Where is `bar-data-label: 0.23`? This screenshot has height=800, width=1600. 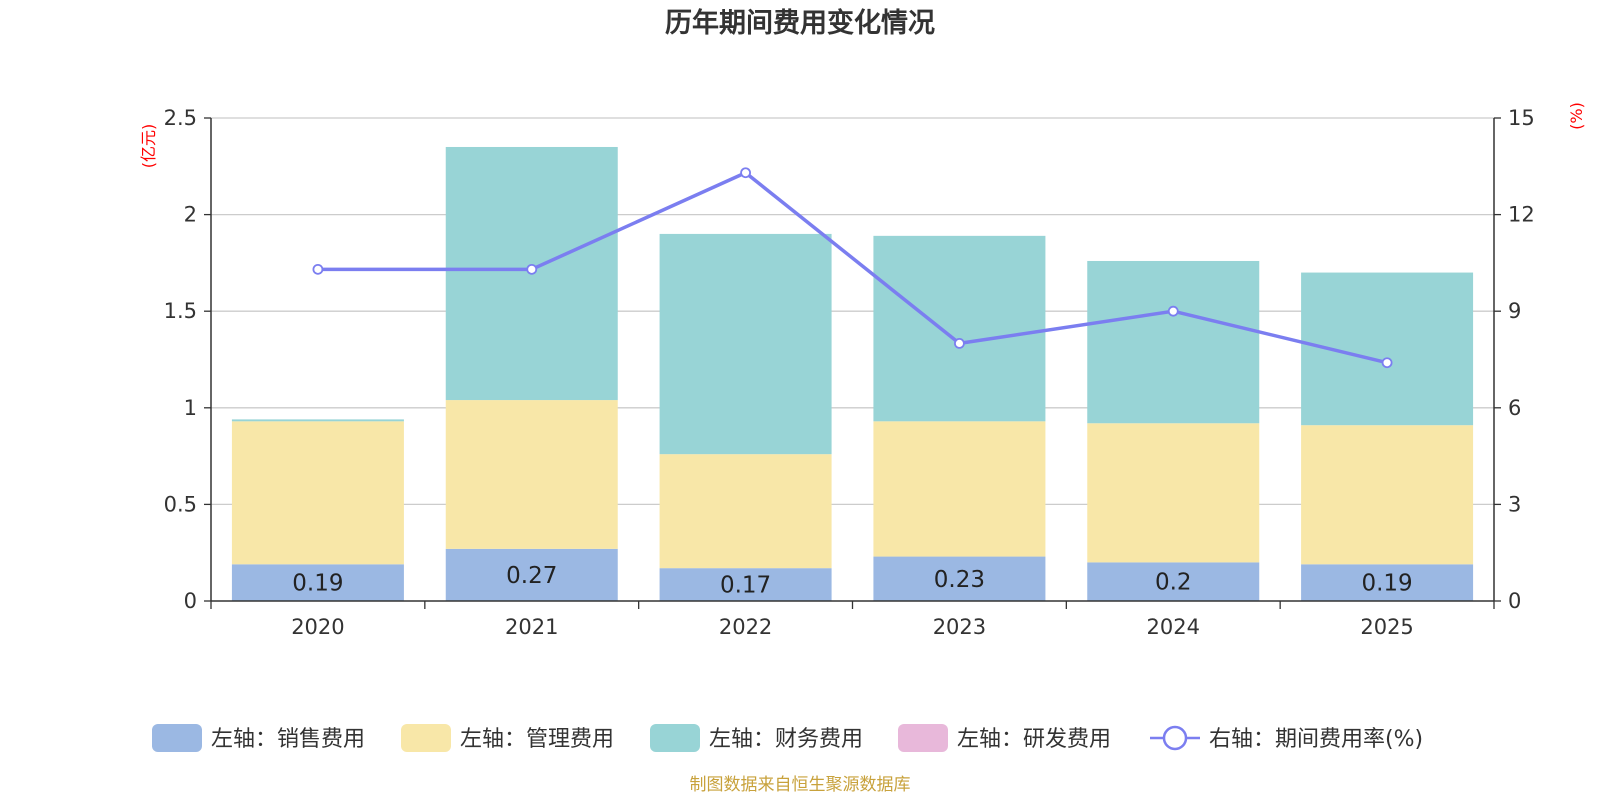
bar-data-label: 0.23 is located at coordinates (959, 580).